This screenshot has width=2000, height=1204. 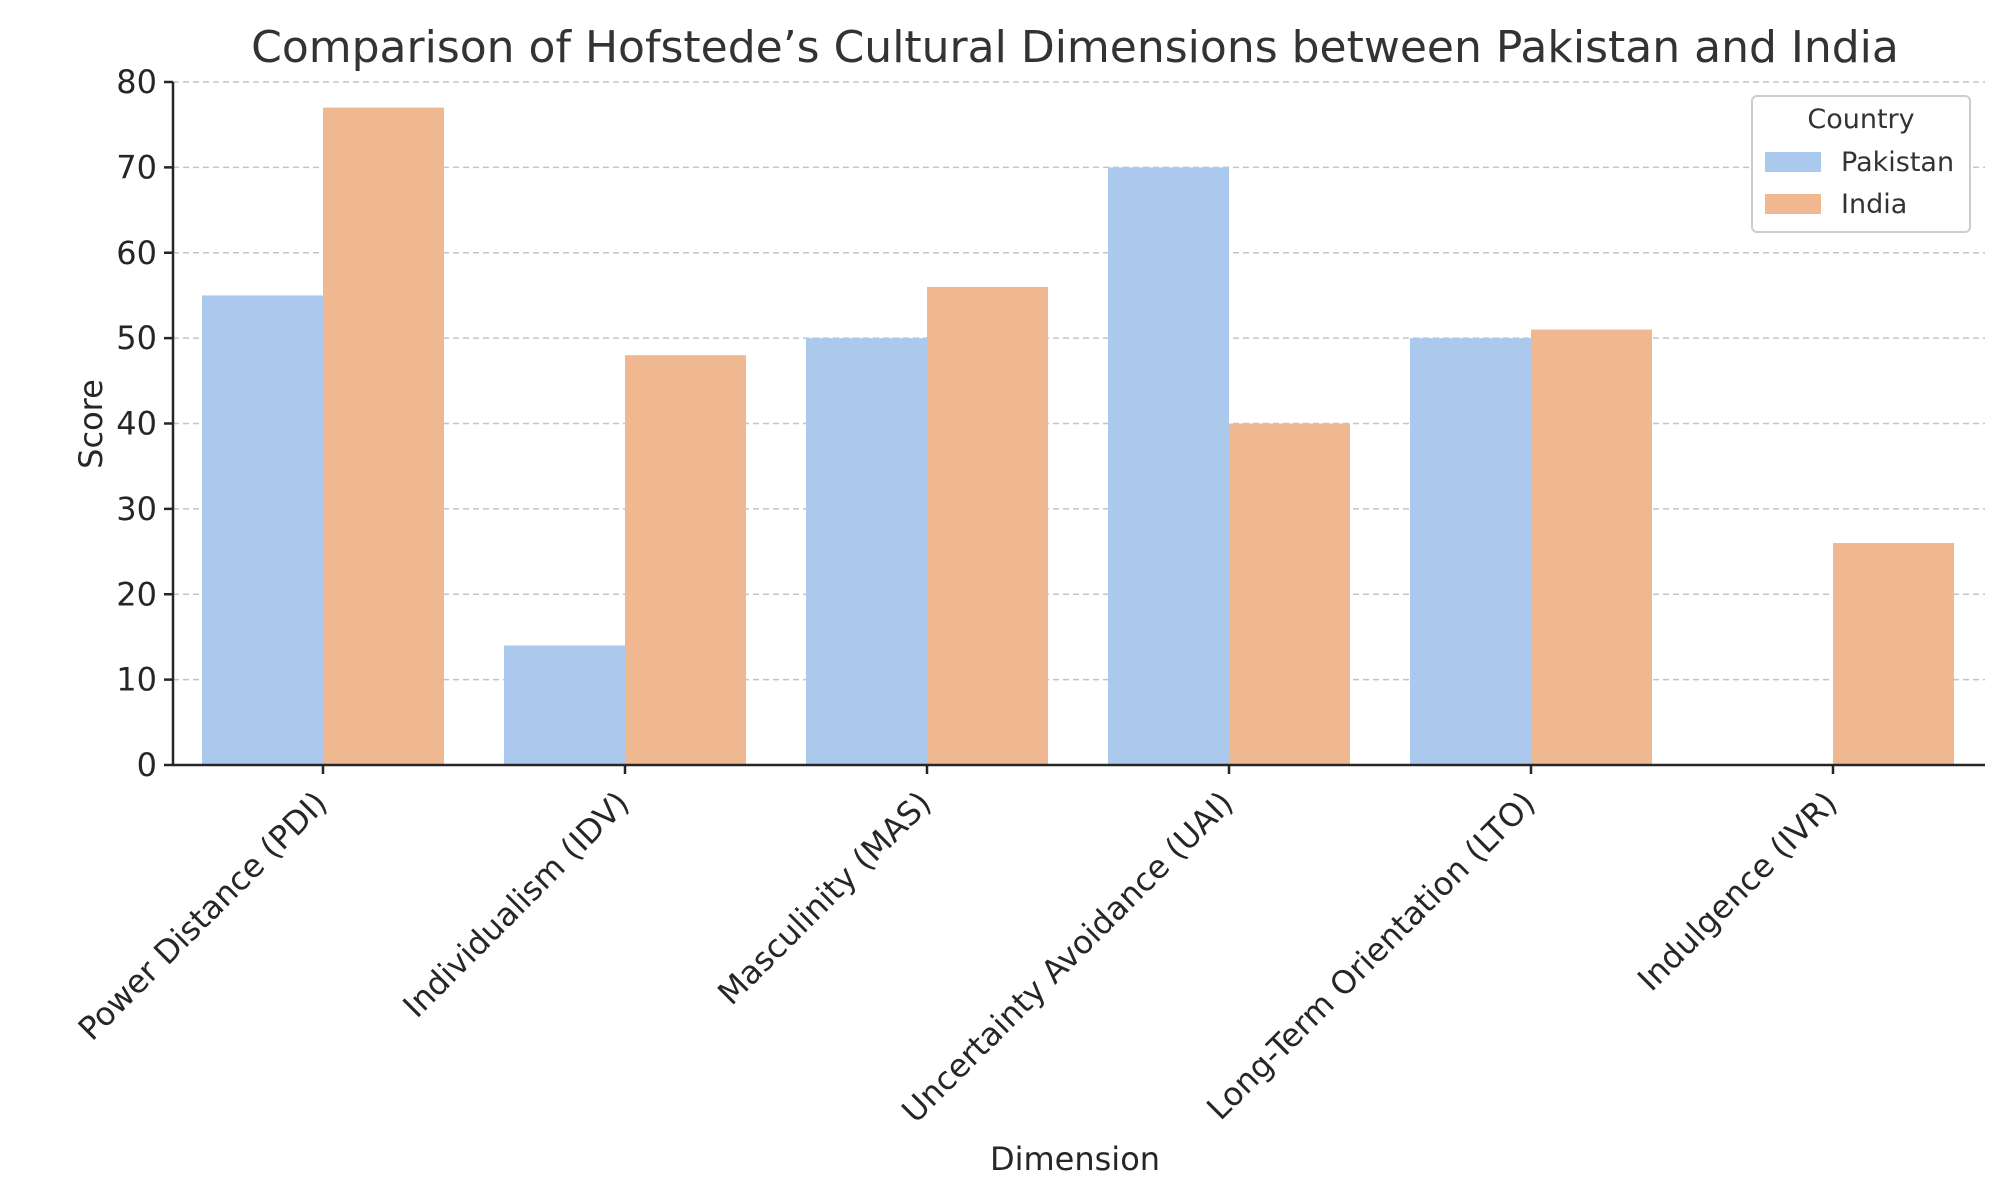 What do you see at coordinates (203, 916) in the screenshot?
I see `x-tick-label: Power Distance (PDI)` at bounding box center [203, 916].